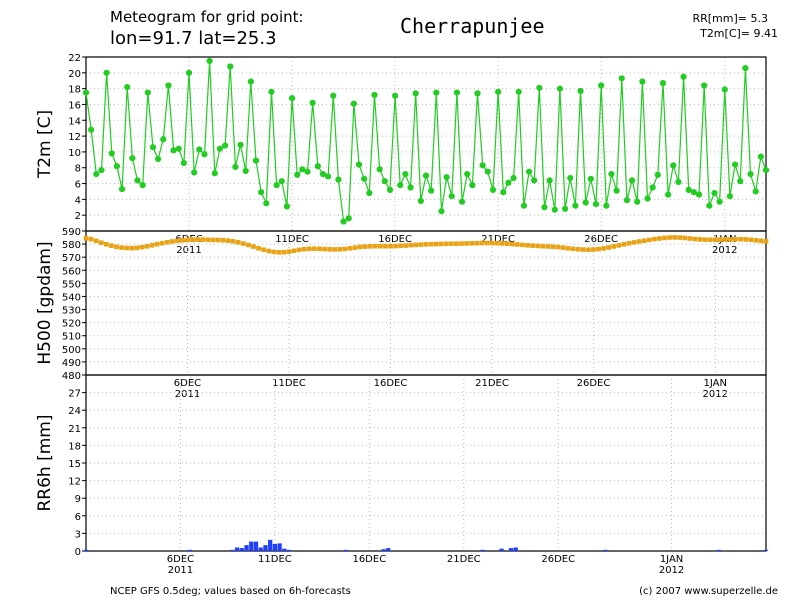 This screenshot has width=800, height=600. I want to click on y-axis-label: RR6h [mm], so click(45, 462).